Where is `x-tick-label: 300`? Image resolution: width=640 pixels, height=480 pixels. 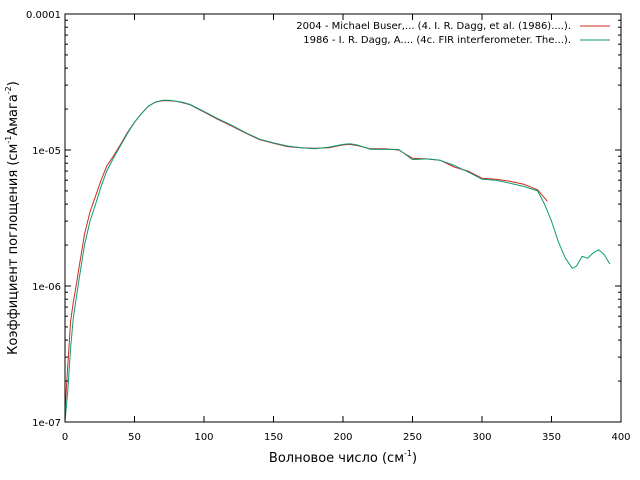 x-tick-label: 300 is located at coordinates (481, 437).